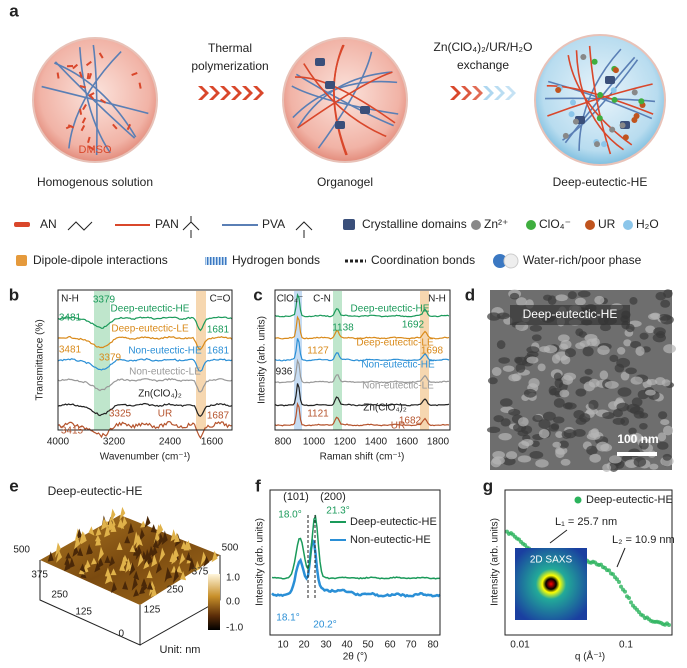 Image resolution: width=687 pixels, height=668 pixels. What do you see at coordinates (643, 540) in the screenshot?
I see `label: L₂ = 10.9 nm` at bounding box center [643, 540].